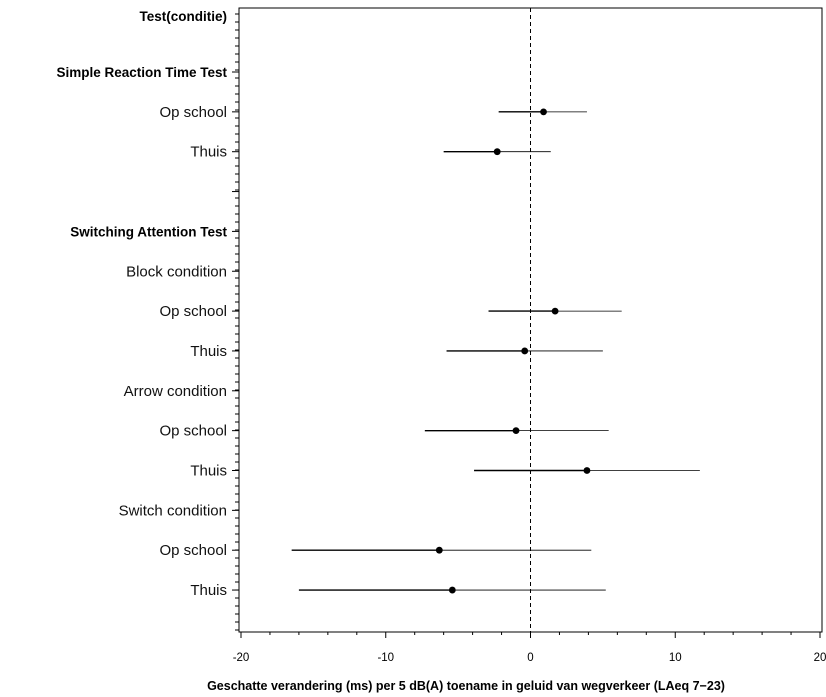 The width and height of the screenshot is (826, 697). I want to click on row-label: Switch condition, so click(173, 510).